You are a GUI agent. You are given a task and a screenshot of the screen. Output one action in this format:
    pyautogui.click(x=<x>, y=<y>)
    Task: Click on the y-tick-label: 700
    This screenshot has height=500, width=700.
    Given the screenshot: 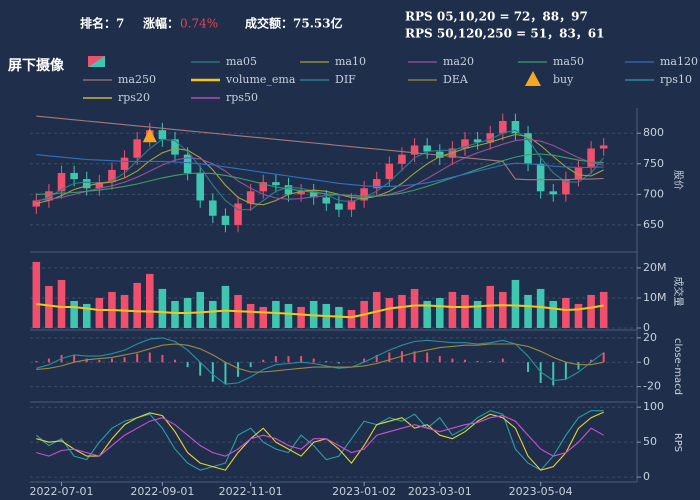 What is the action you would take?
    pyautogui.click(x=653, y=193)
    